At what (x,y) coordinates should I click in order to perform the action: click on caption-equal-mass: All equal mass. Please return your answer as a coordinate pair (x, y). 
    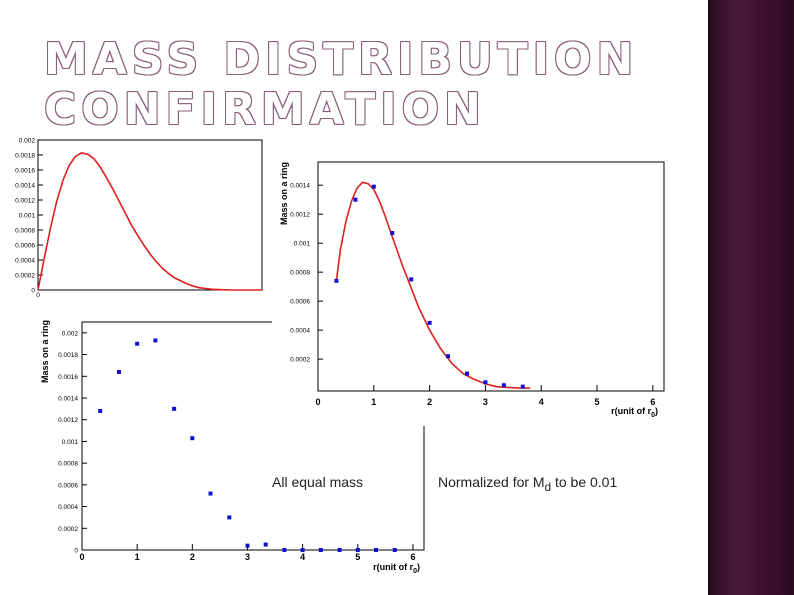
    Looking at the image, I should click on (318, 482).